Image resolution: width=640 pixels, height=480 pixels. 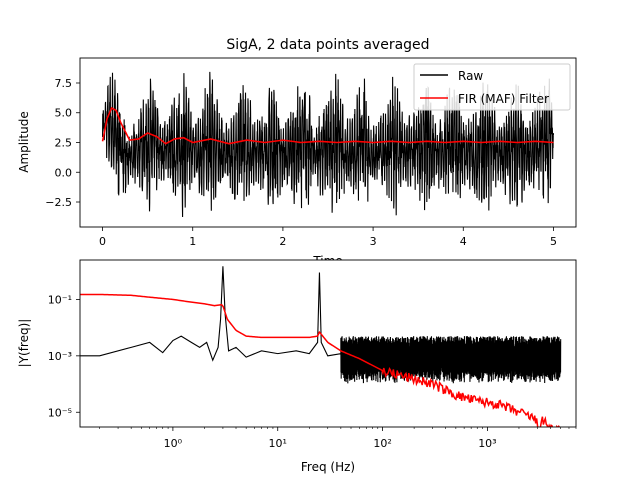 I want to click on top-y-tick-label-2: 2.5, so click(x=64, y=143).